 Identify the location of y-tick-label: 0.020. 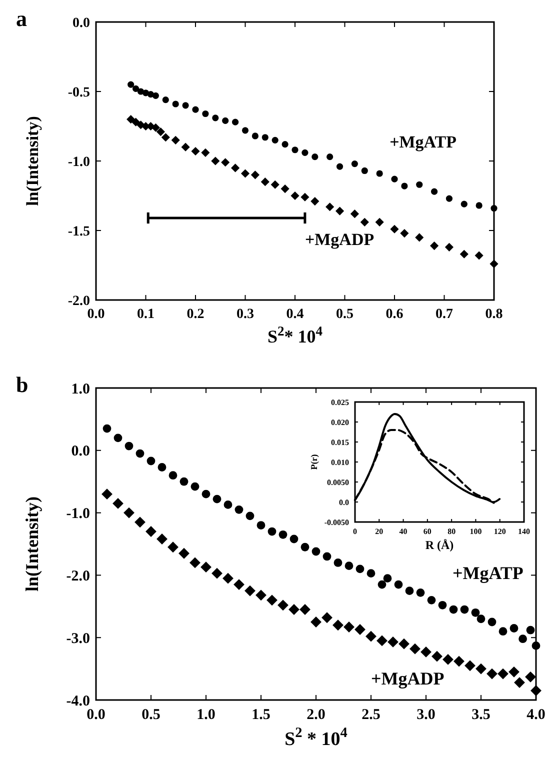
(340, 422).